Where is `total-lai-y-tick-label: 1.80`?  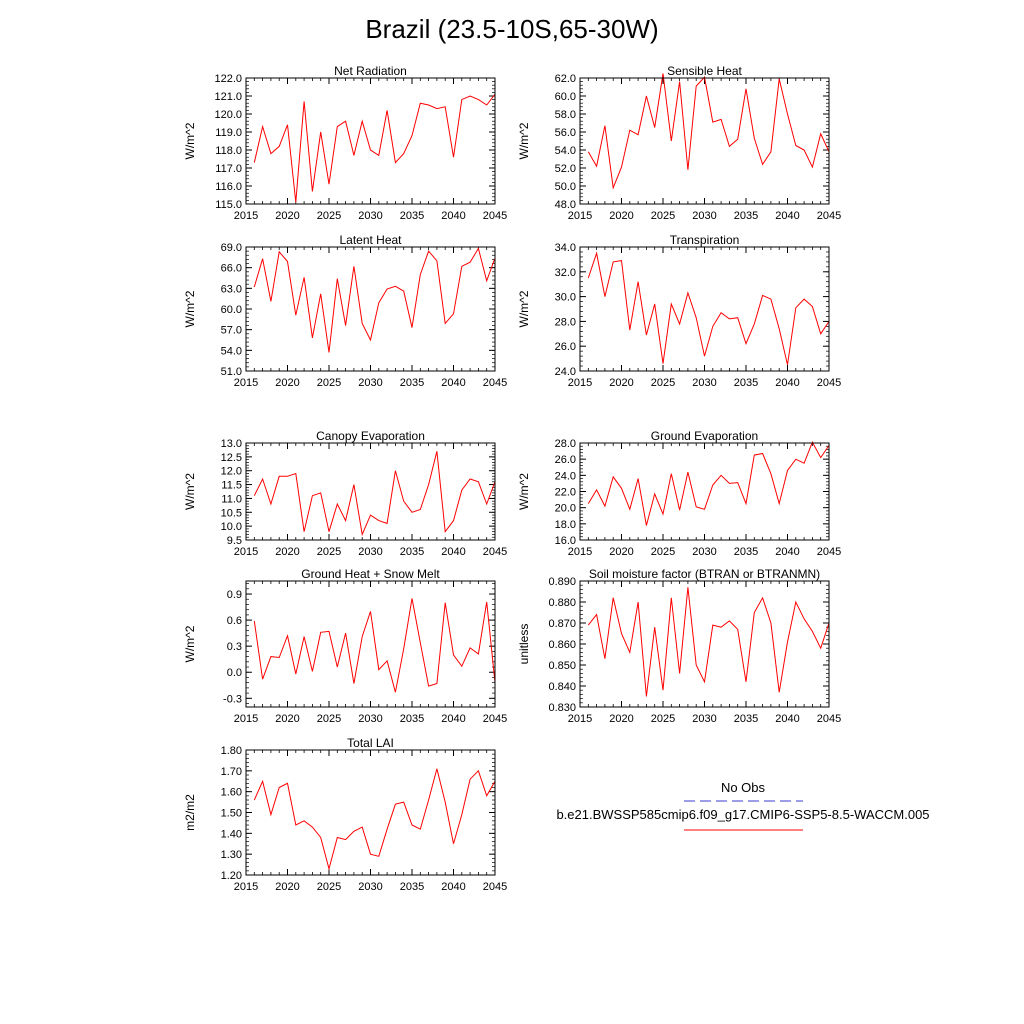
total-lai-y-tick-label: 1.80 is located at coordinates (231, 751).